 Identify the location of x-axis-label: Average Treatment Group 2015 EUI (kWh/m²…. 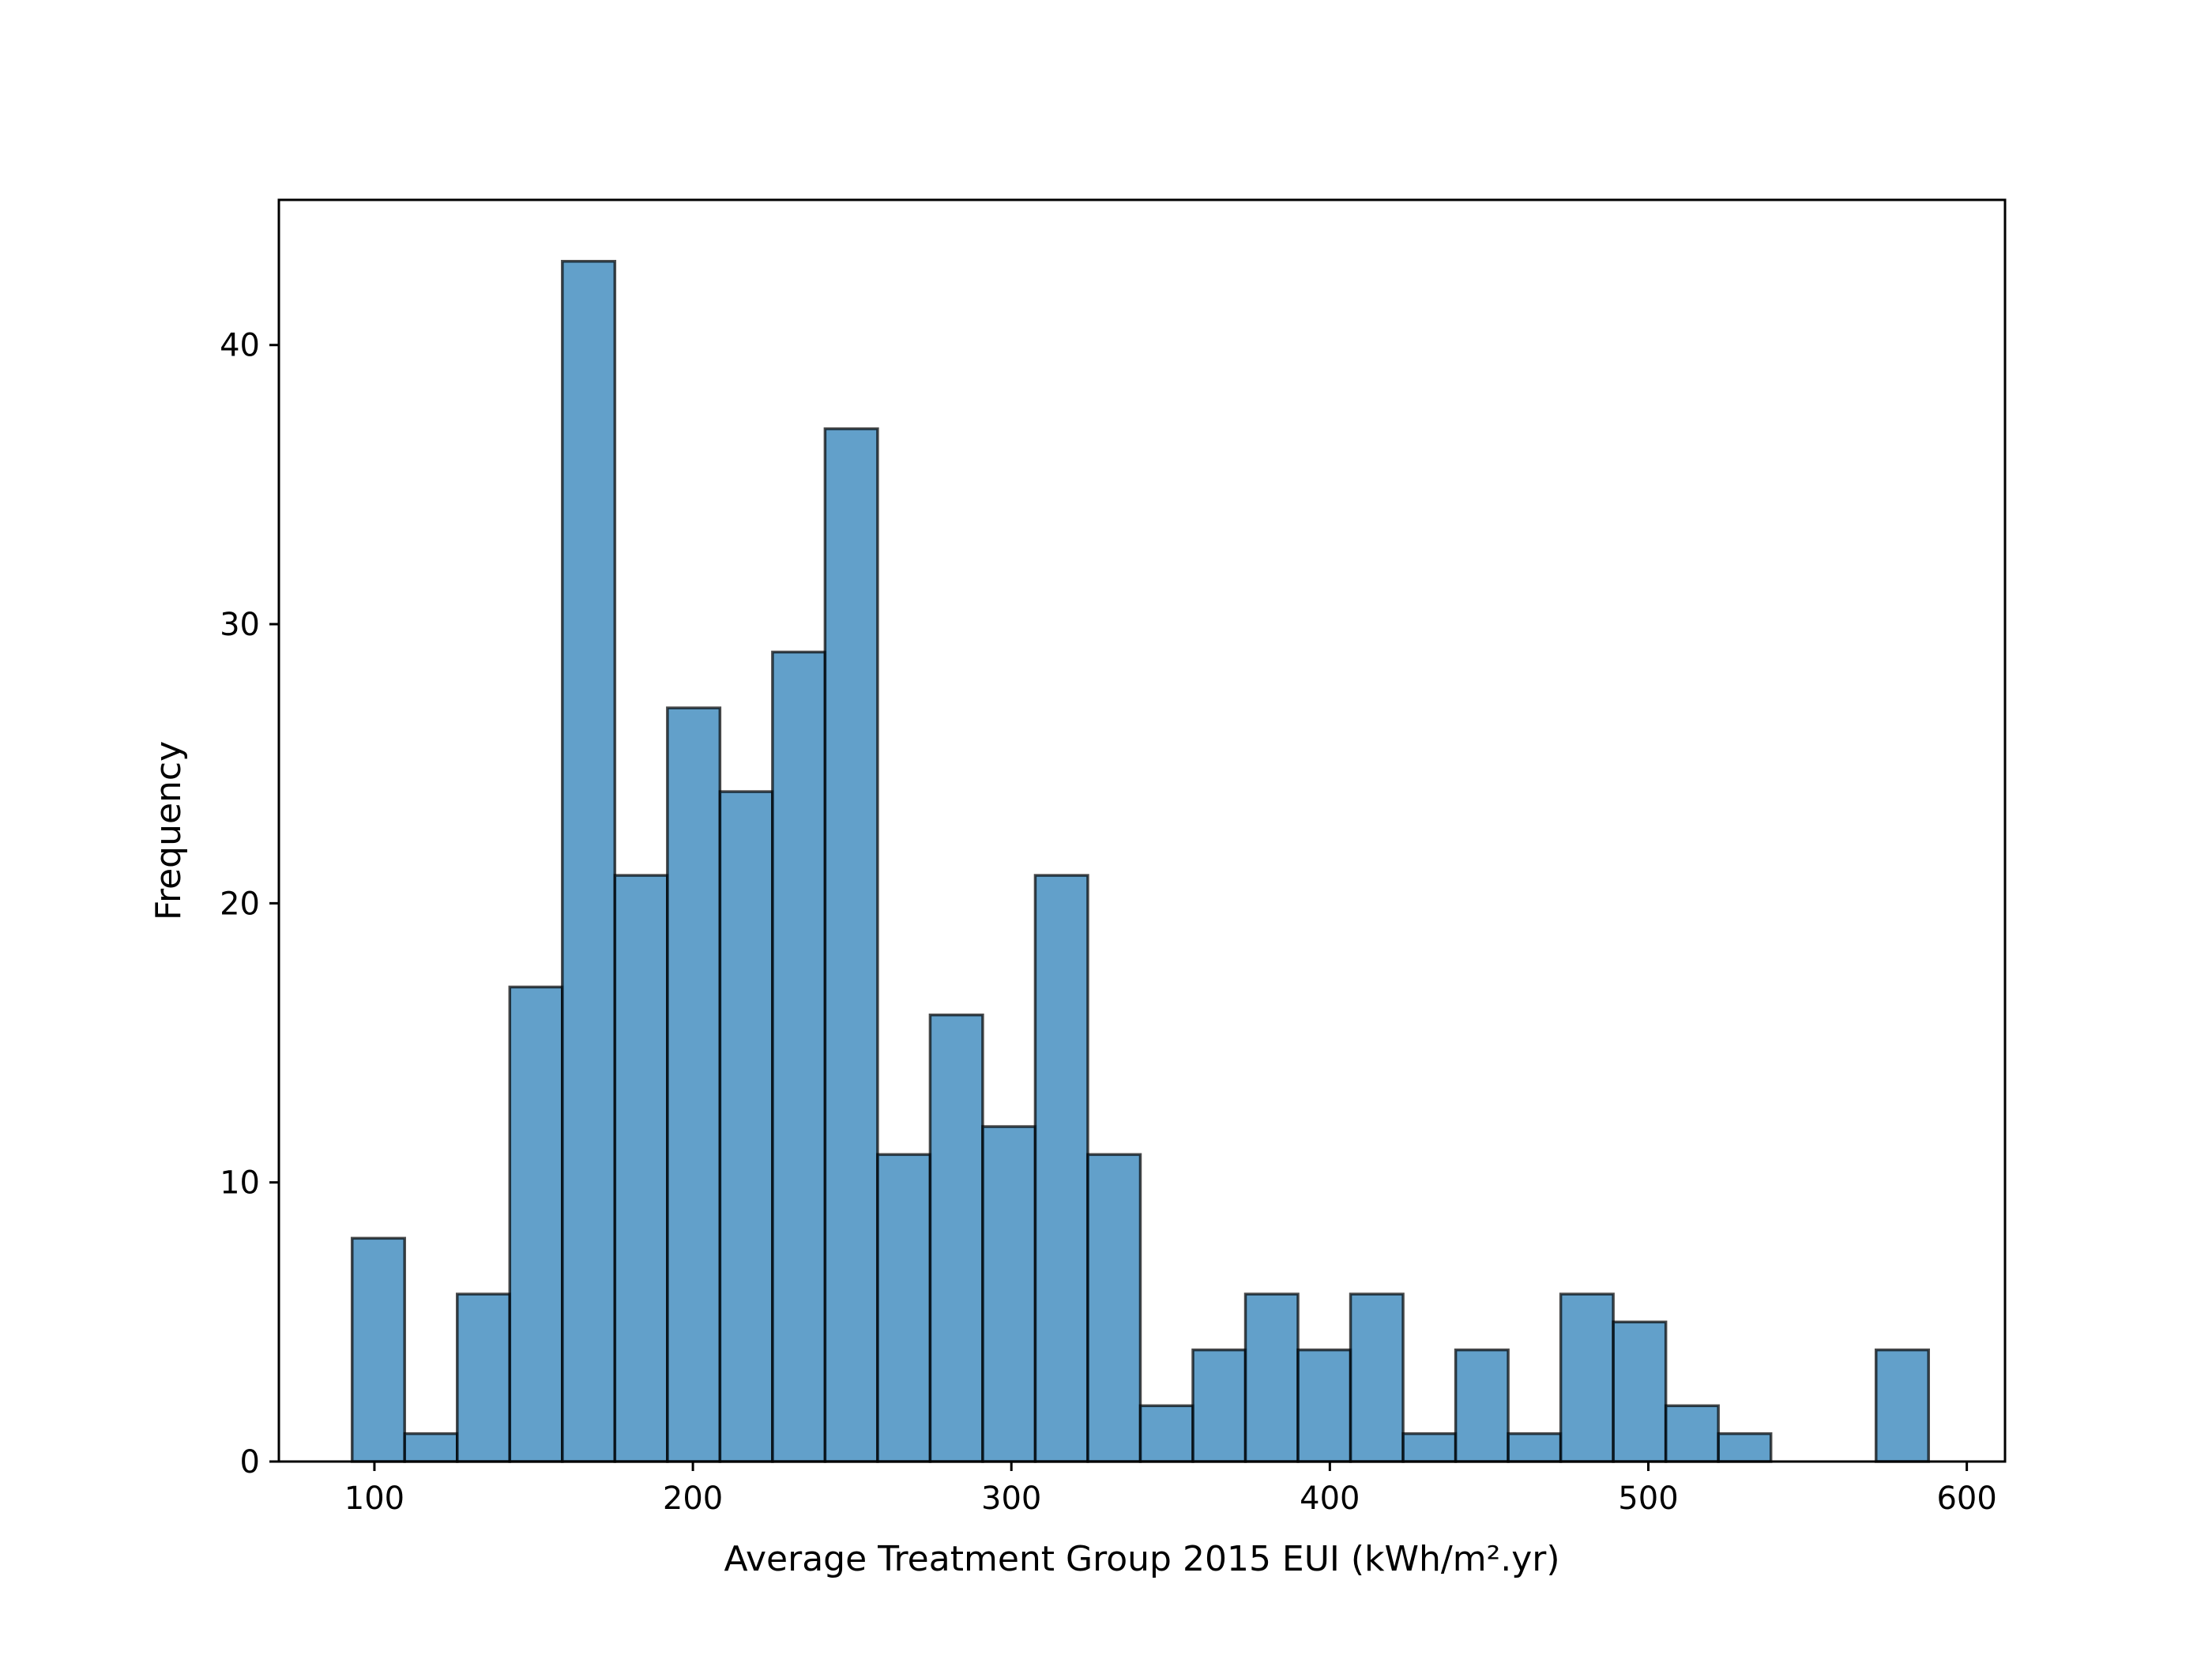
(1142, 1559).